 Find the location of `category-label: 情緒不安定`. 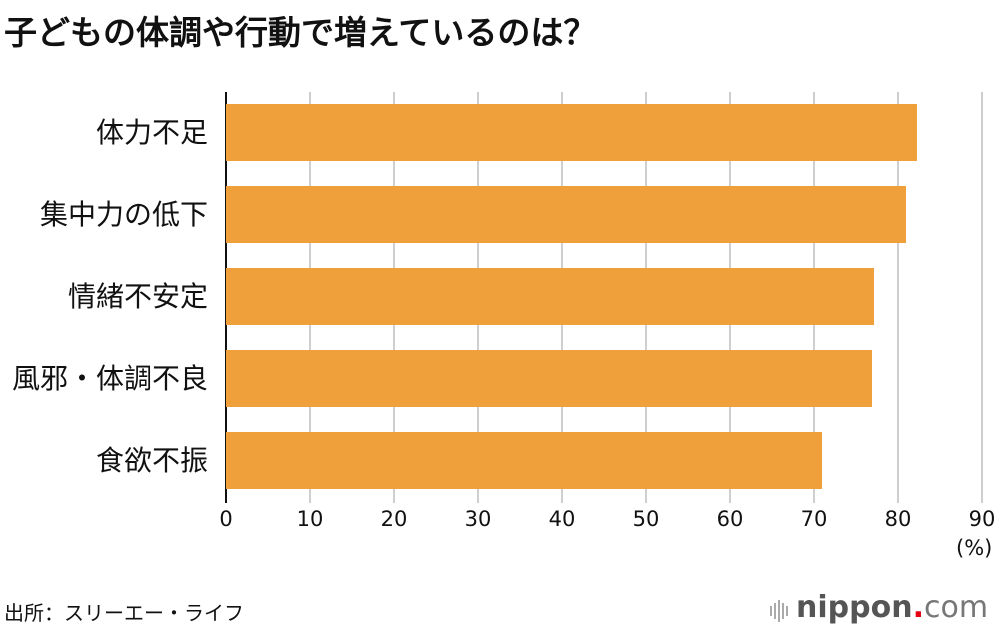

category-label: 情緒不安定 is located at coordinates (137, 296).